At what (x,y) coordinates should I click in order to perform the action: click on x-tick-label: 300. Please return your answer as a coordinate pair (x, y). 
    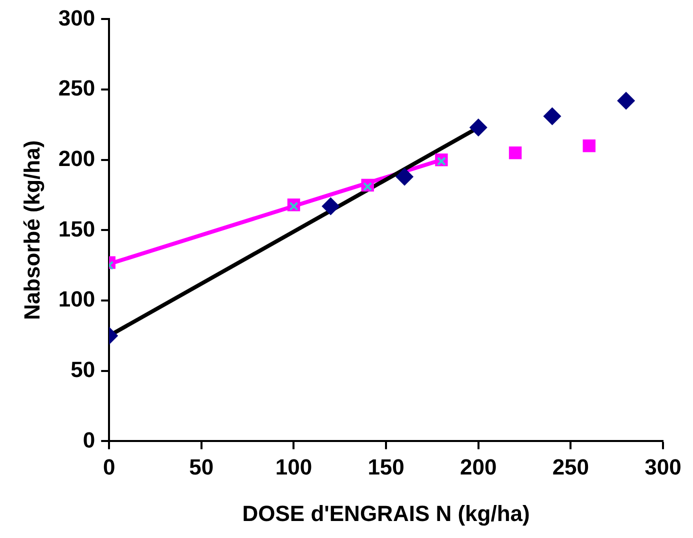
    Looking at the image, I should click on (663, 467).